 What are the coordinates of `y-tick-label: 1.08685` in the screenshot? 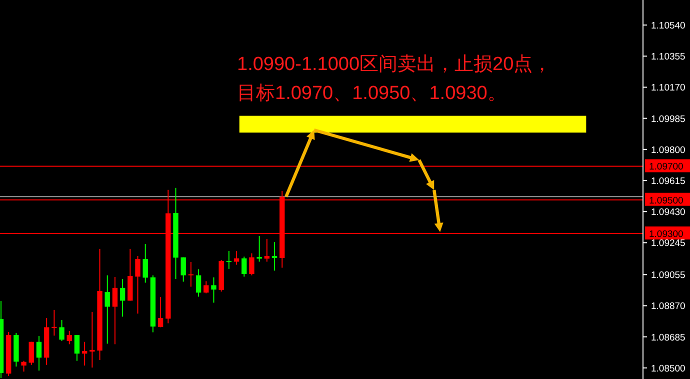 It's located at (668, 338).